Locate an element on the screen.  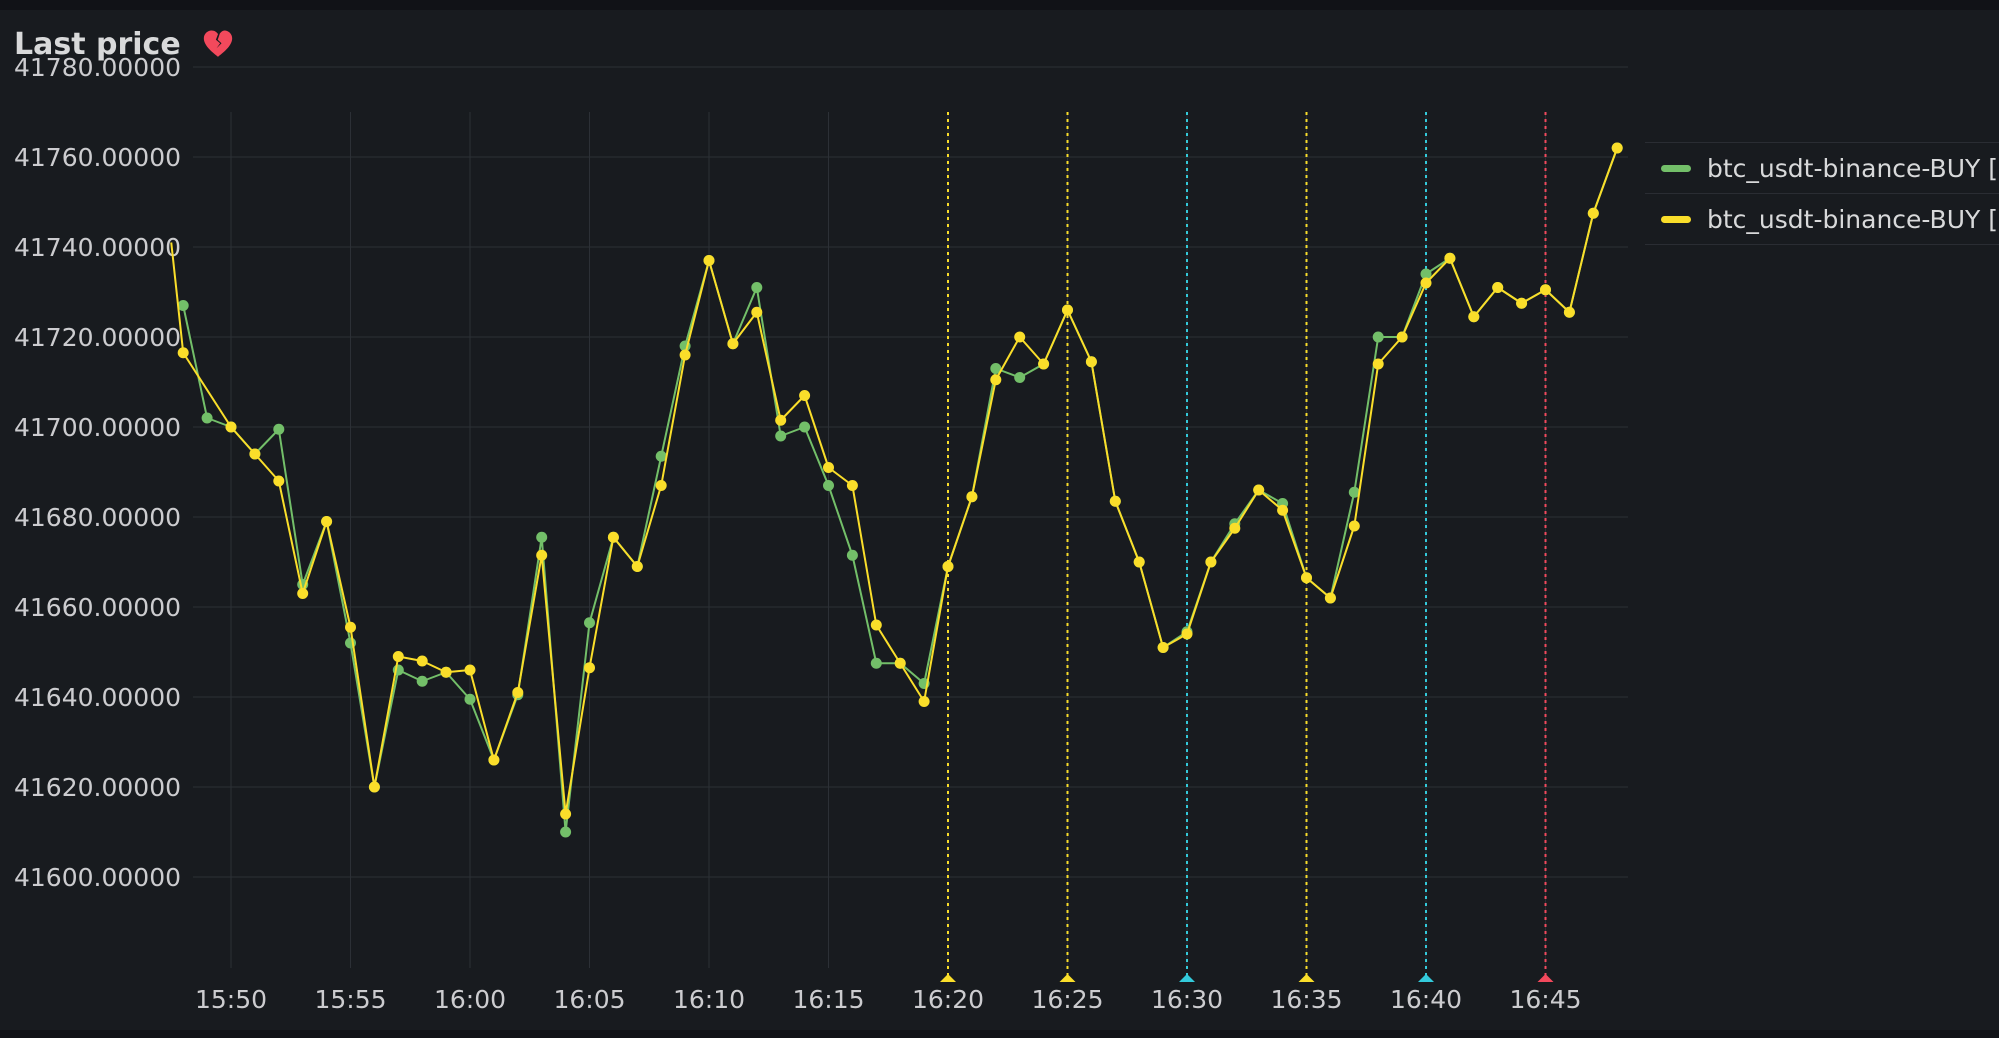
y-tick-label: 41700.00000 is located at coordinates (97, 427).